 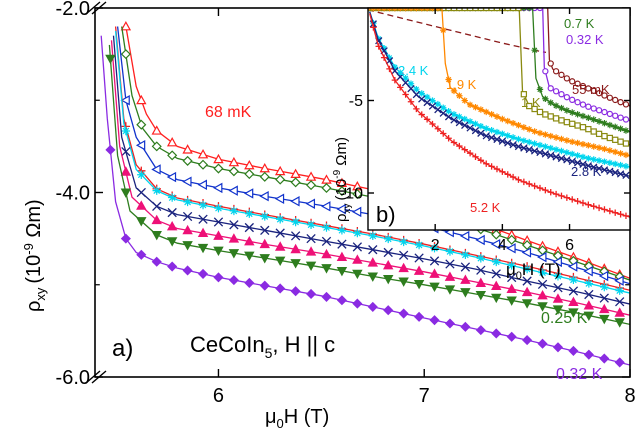 I want to click on y-tick-label: -6.0, so click(x=73, y=378).